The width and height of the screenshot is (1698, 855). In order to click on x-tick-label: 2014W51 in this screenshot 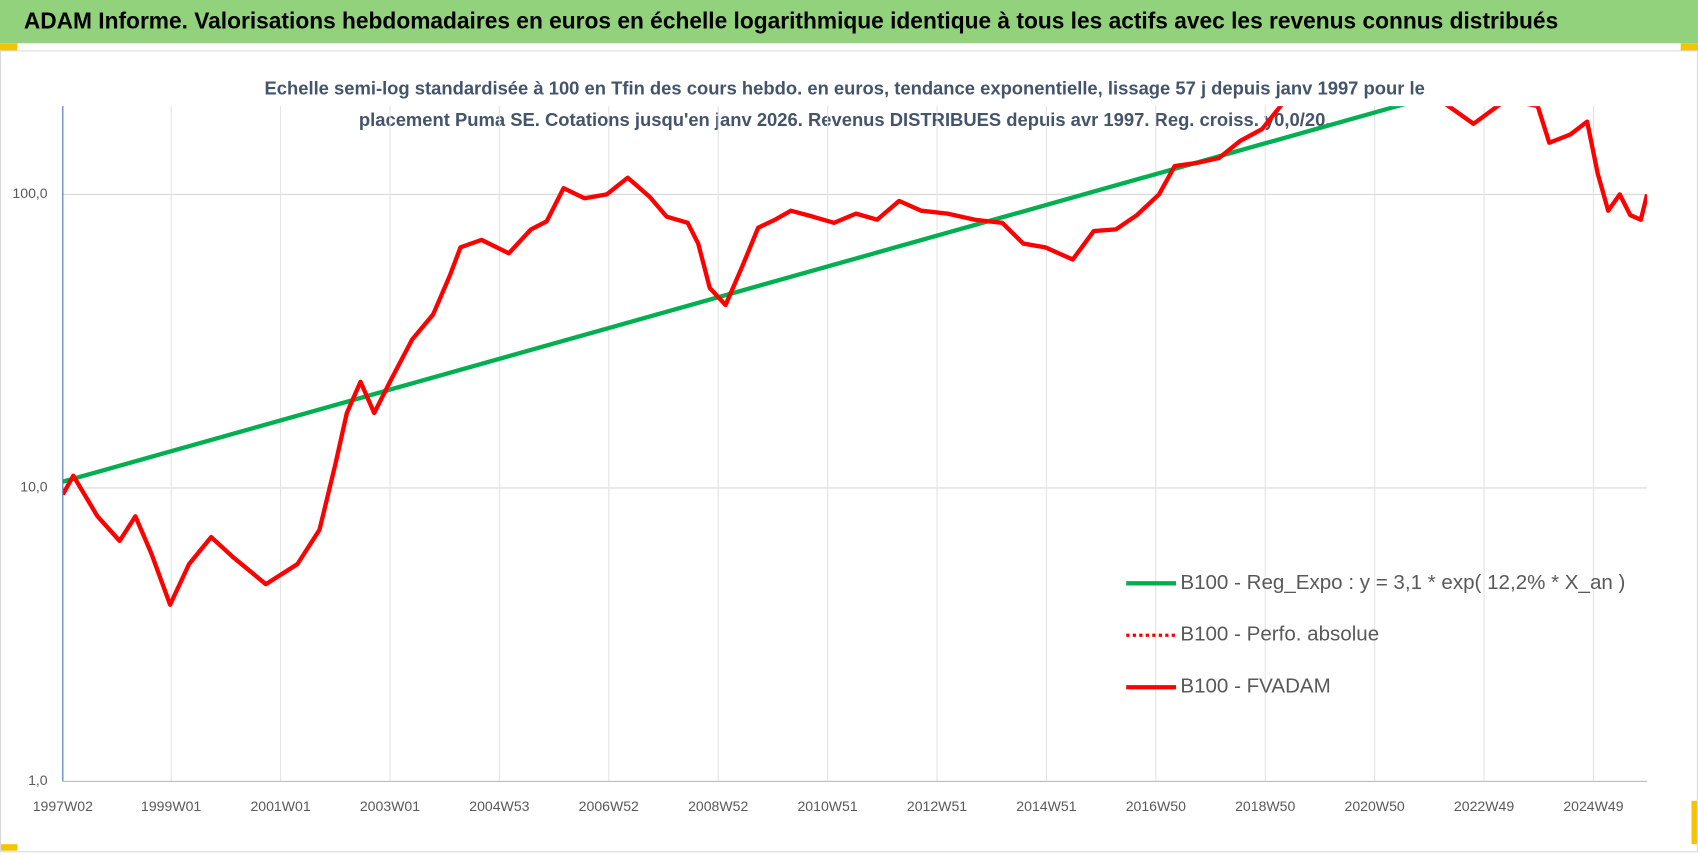, I will do `click(1046, 806)`.